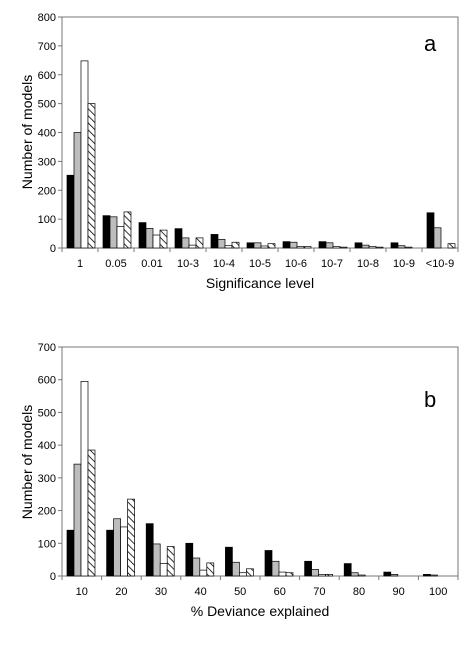 This screenshot has height=647, width=474. Describe the element at coordinates (27, 132) in the screenshot. I see `ylabel-a: Number of models` at that location.